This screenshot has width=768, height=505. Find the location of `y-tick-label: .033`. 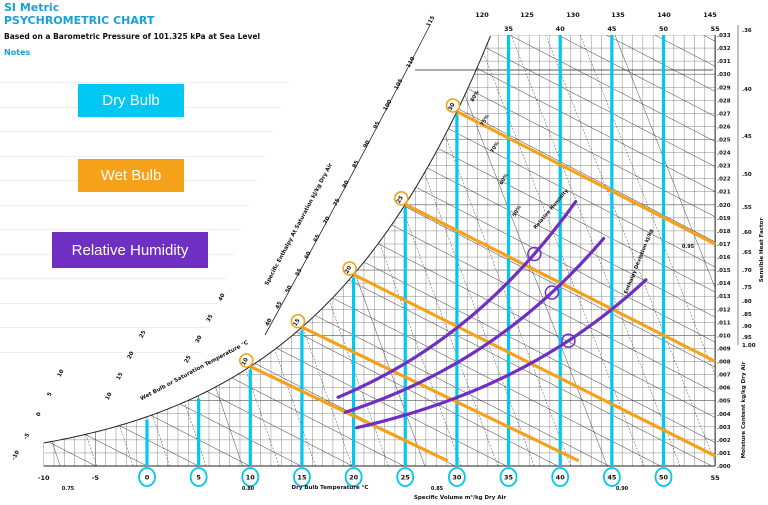

y-tick-label: .033 is located at coordinates (724, 36).